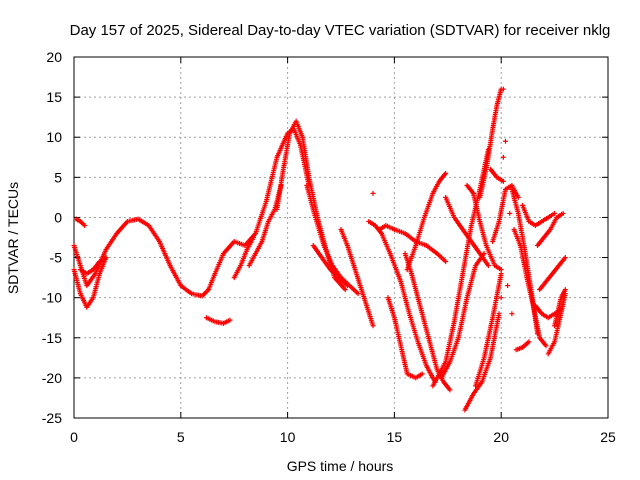 This screenshot has height=480, width=640. What do you see at coordinates (446, 173) in the screenshot?
I see `data-point-trace-o` at bounding box center [446, 173].